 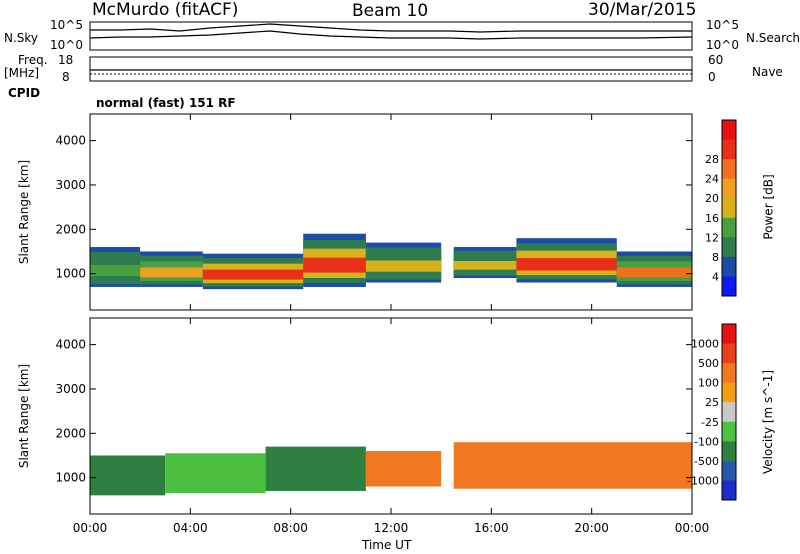 I want to click on colorbar-tick-6: -500, so click(x=706, y=461).